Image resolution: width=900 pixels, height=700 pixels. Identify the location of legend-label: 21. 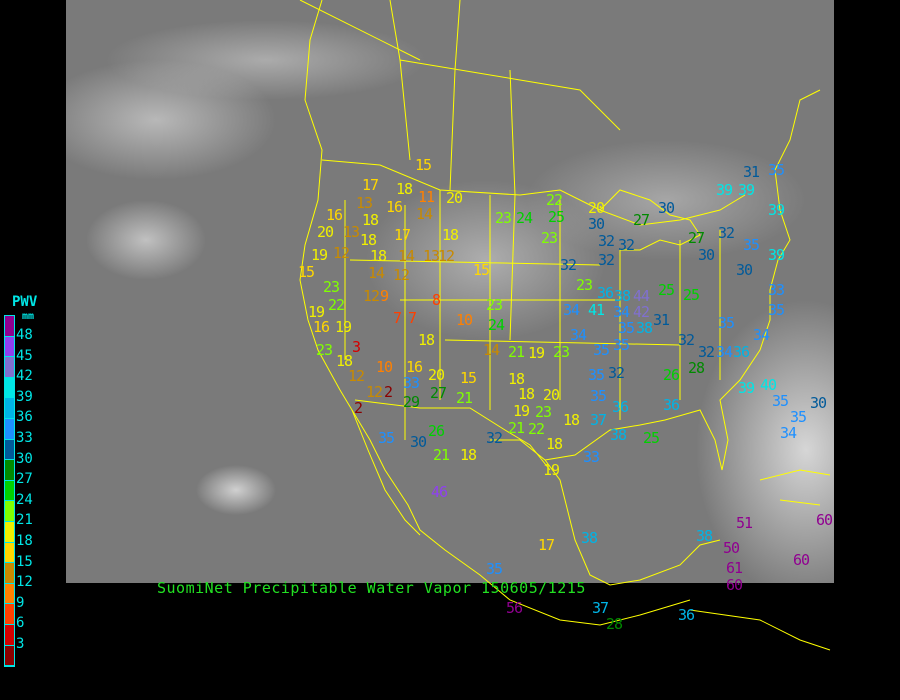
(24, 520).